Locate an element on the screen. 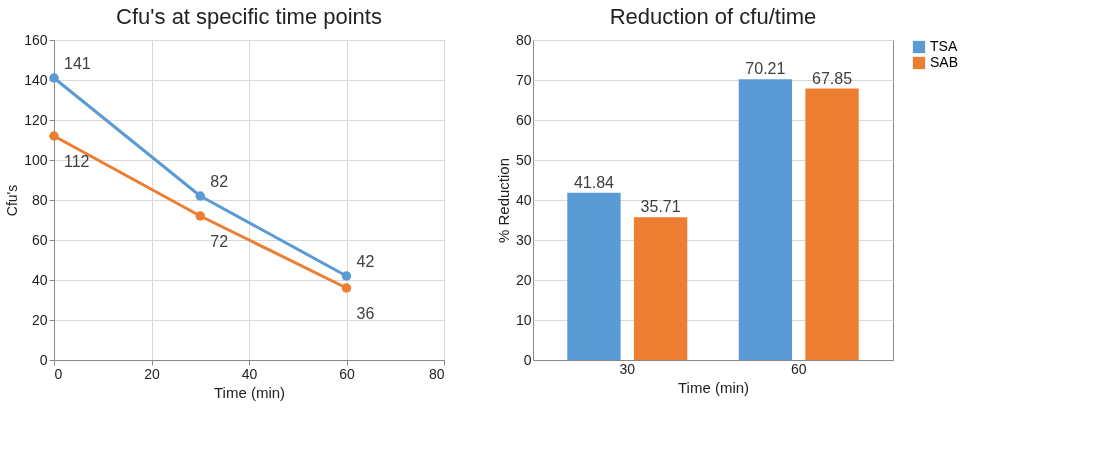  x-tick-label: 20 is located at coordinates (152, 373).